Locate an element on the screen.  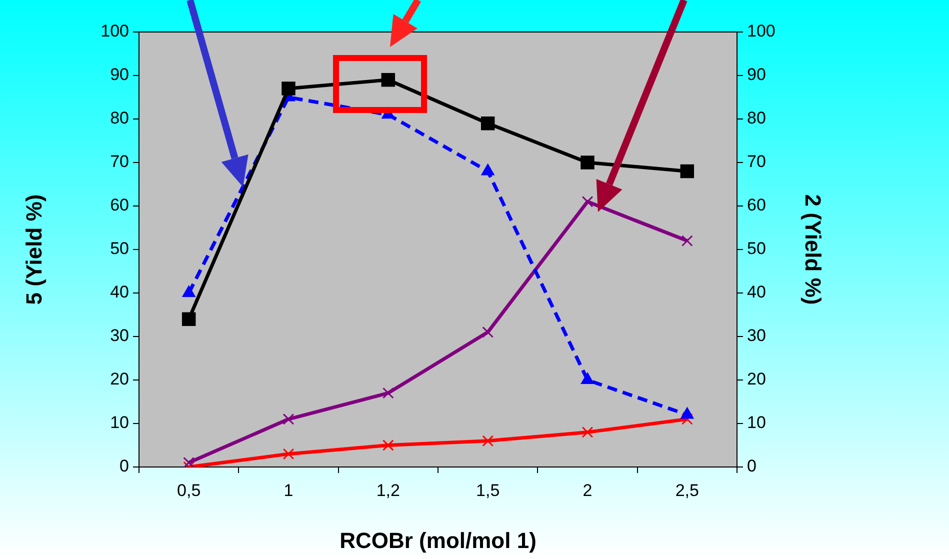
y2-tick-label: 60 is located at coordinates (756, 205).